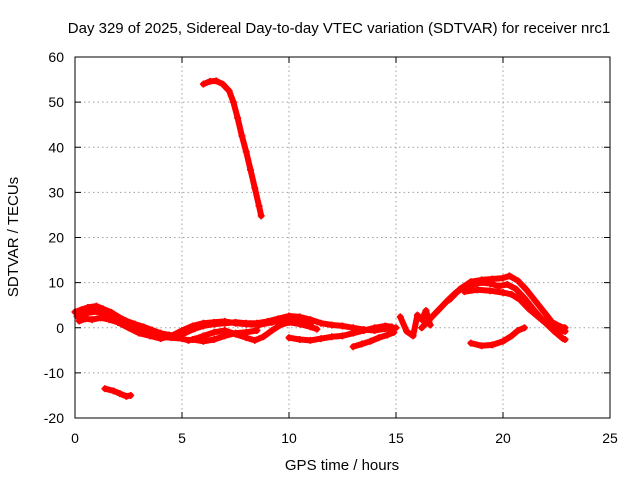 This screenshot has height=480, width=640. I want to click on series-line, so click(232, 148).